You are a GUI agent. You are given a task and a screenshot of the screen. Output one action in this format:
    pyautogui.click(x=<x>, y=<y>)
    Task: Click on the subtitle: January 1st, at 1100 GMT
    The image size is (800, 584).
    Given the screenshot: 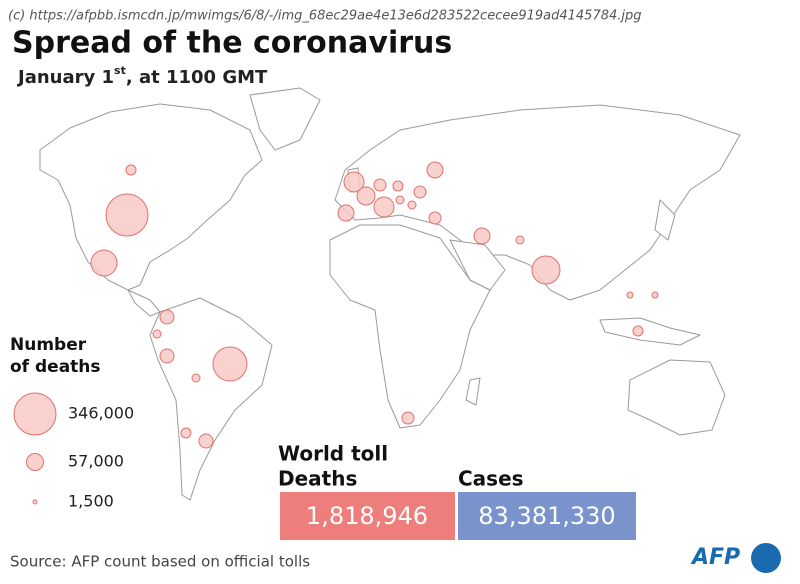 What is the action you would take?
    pyautogui.click(x=142, y=76)
    